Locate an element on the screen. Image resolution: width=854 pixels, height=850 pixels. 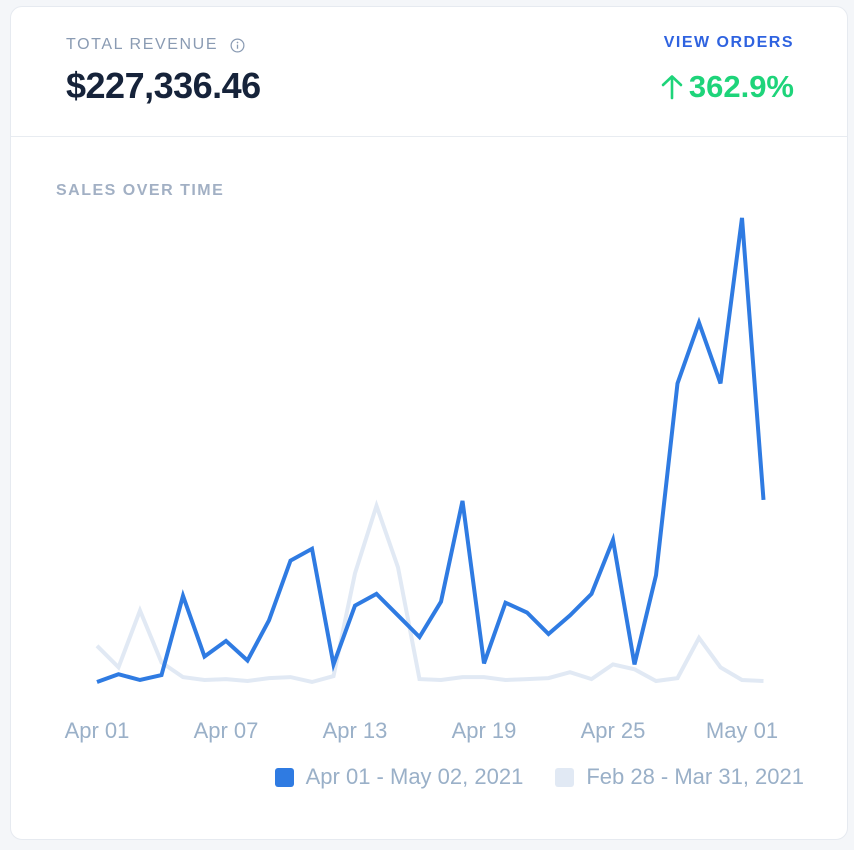
x-tick-label: Apr 25 is located at coordinates (613, 730).